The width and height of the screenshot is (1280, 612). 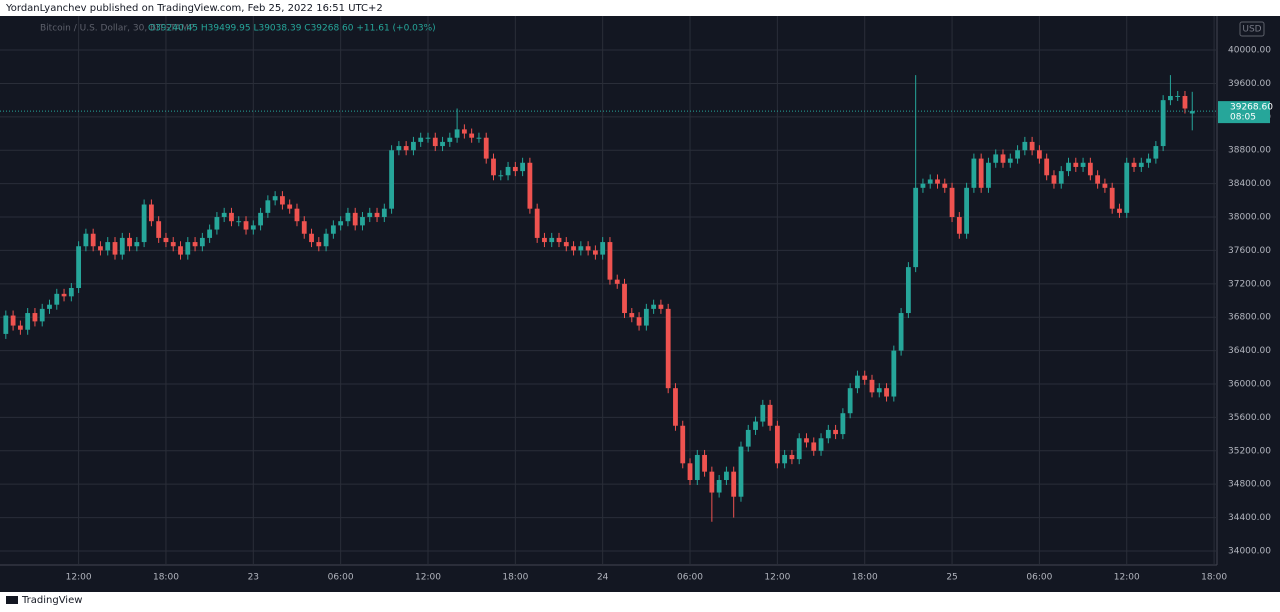 What do you see at coordinates (166, 578) in the screenshot?
I see `x-tick-label: 18:00` at bounding box center [166, 578].